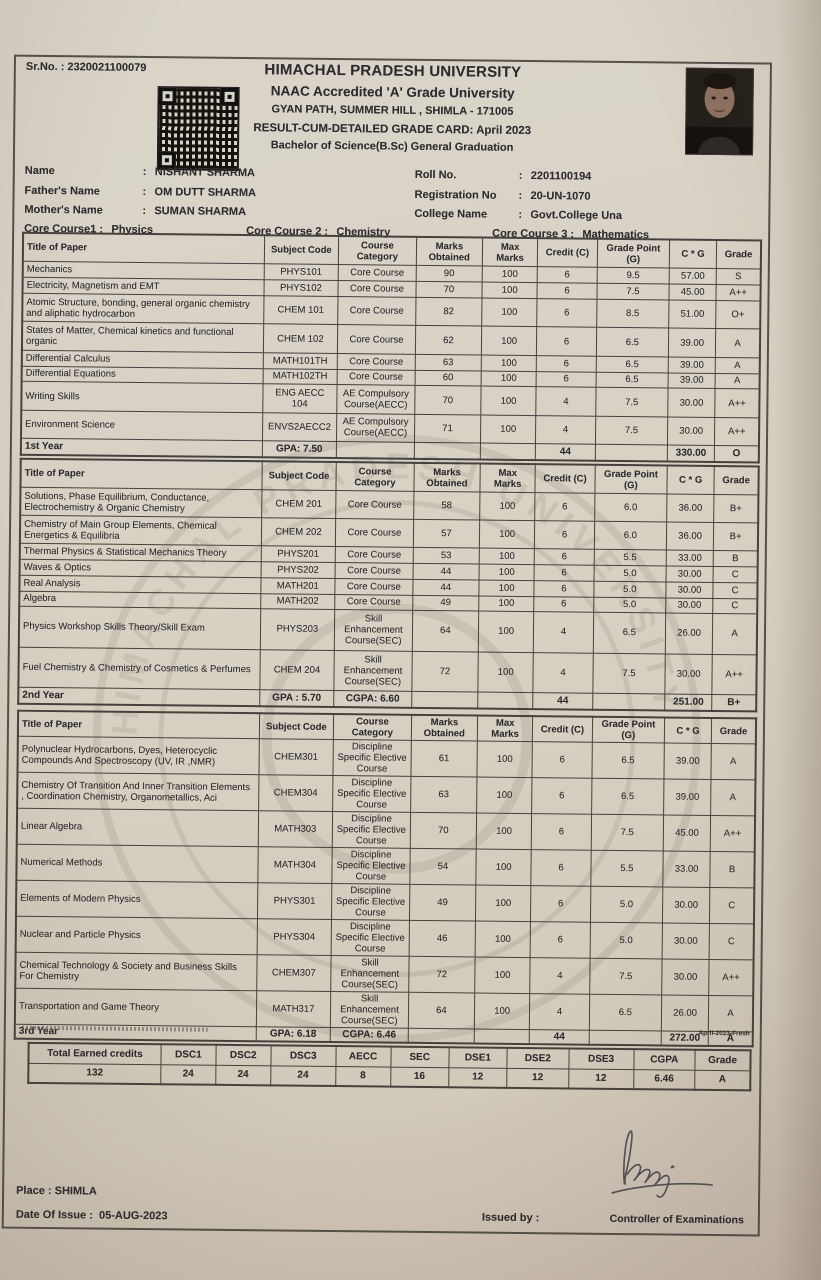 Image resolution: width=821 pixels, height=1280 pixels. What do you see at coordinates (724, 1033) in the screenshot?
I see `batch-note: April-2023-Fresh` at bounding box center [724, 1033].